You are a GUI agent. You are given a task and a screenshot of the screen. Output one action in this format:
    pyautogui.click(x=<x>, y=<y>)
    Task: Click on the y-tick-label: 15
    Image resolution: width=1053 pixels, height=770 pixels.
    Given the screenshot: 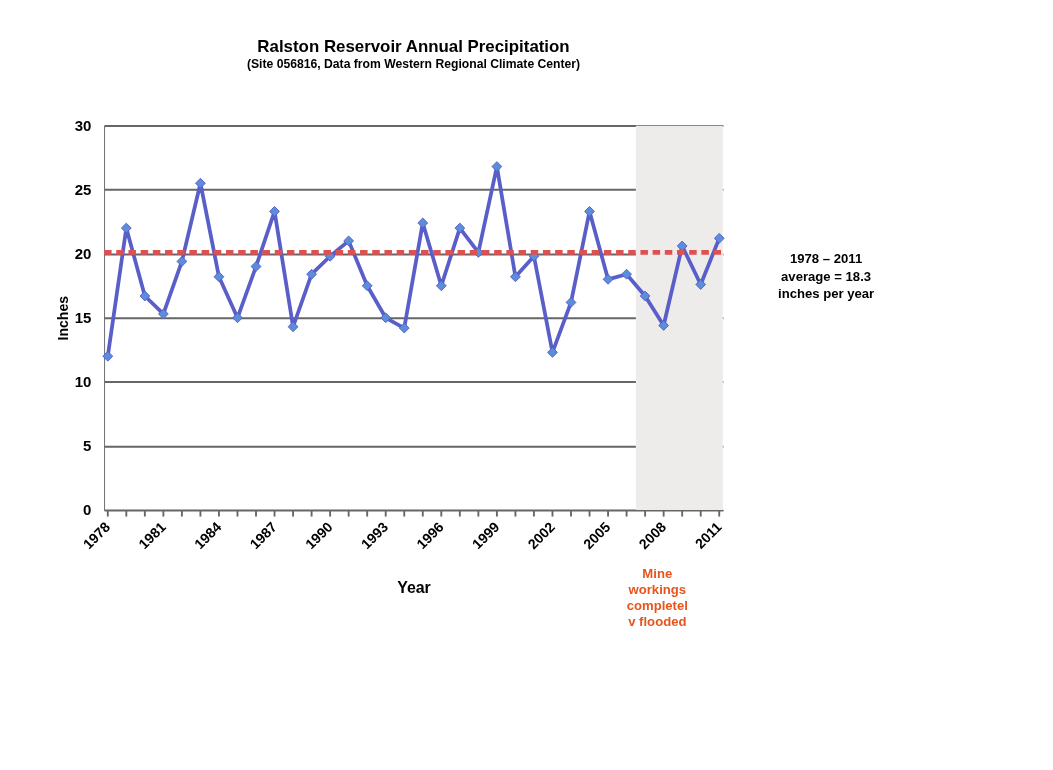 What is the action you would take?
    pyautogui.click(x=83, y=317)
    